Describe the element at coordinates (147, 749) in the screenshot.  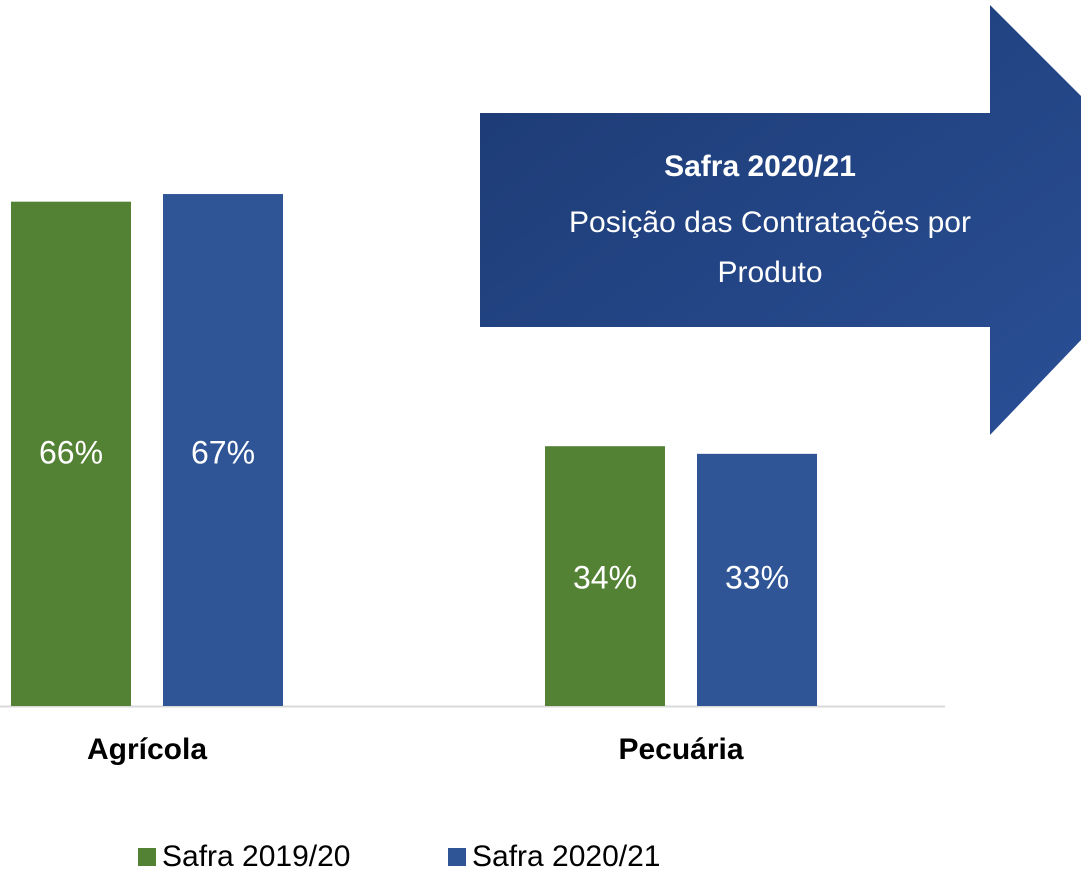
I see `x-tick-label: Agrícola` at that location.